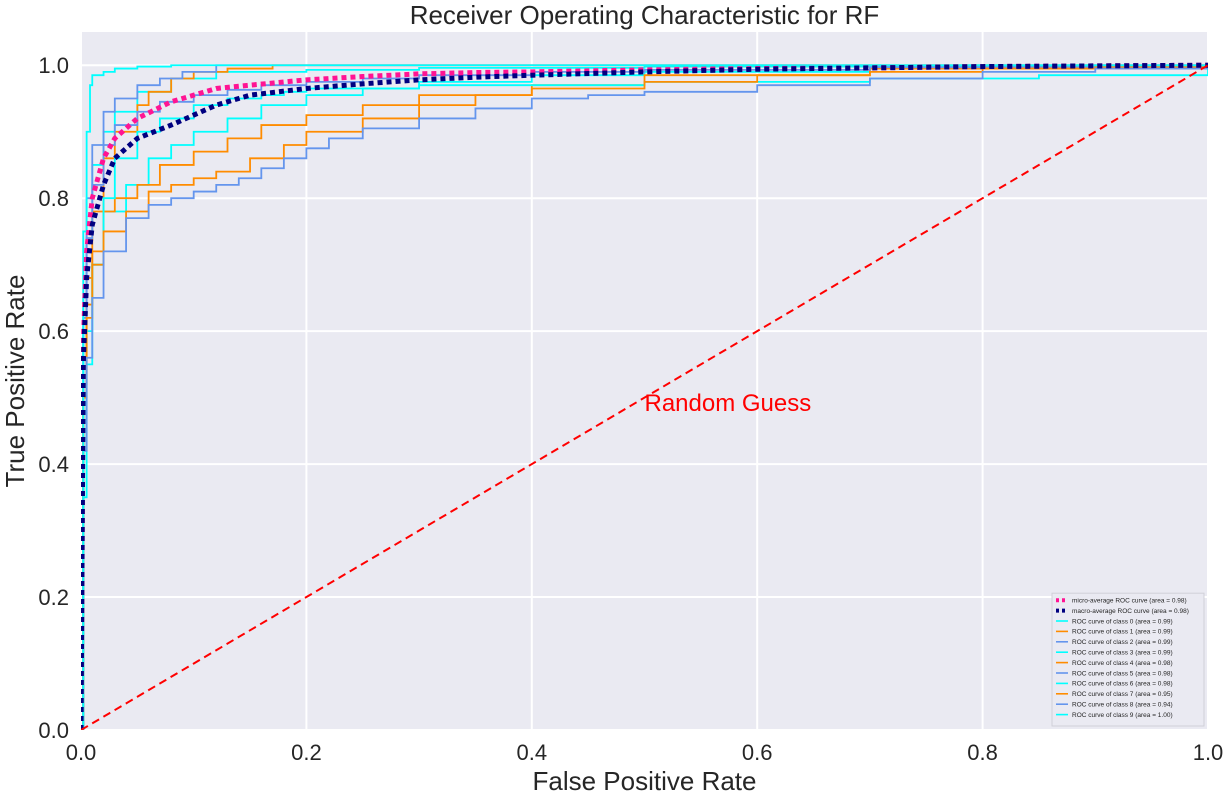  Describe the element at coordinates (728, 403) in the screenshot. I see `random-guess-annotation: Random Guess` at that location.